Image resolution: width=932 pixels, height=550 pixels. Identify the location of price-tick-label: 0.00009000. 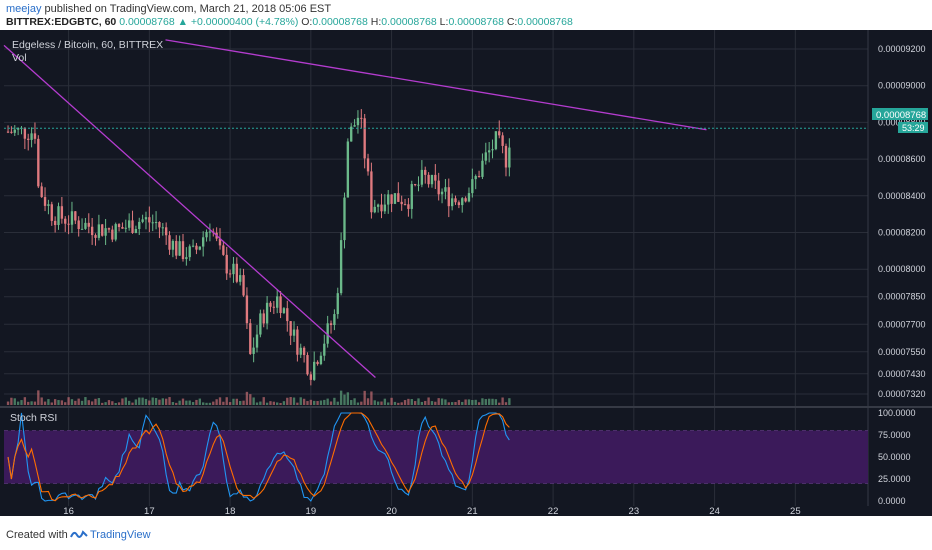
(902, 86).